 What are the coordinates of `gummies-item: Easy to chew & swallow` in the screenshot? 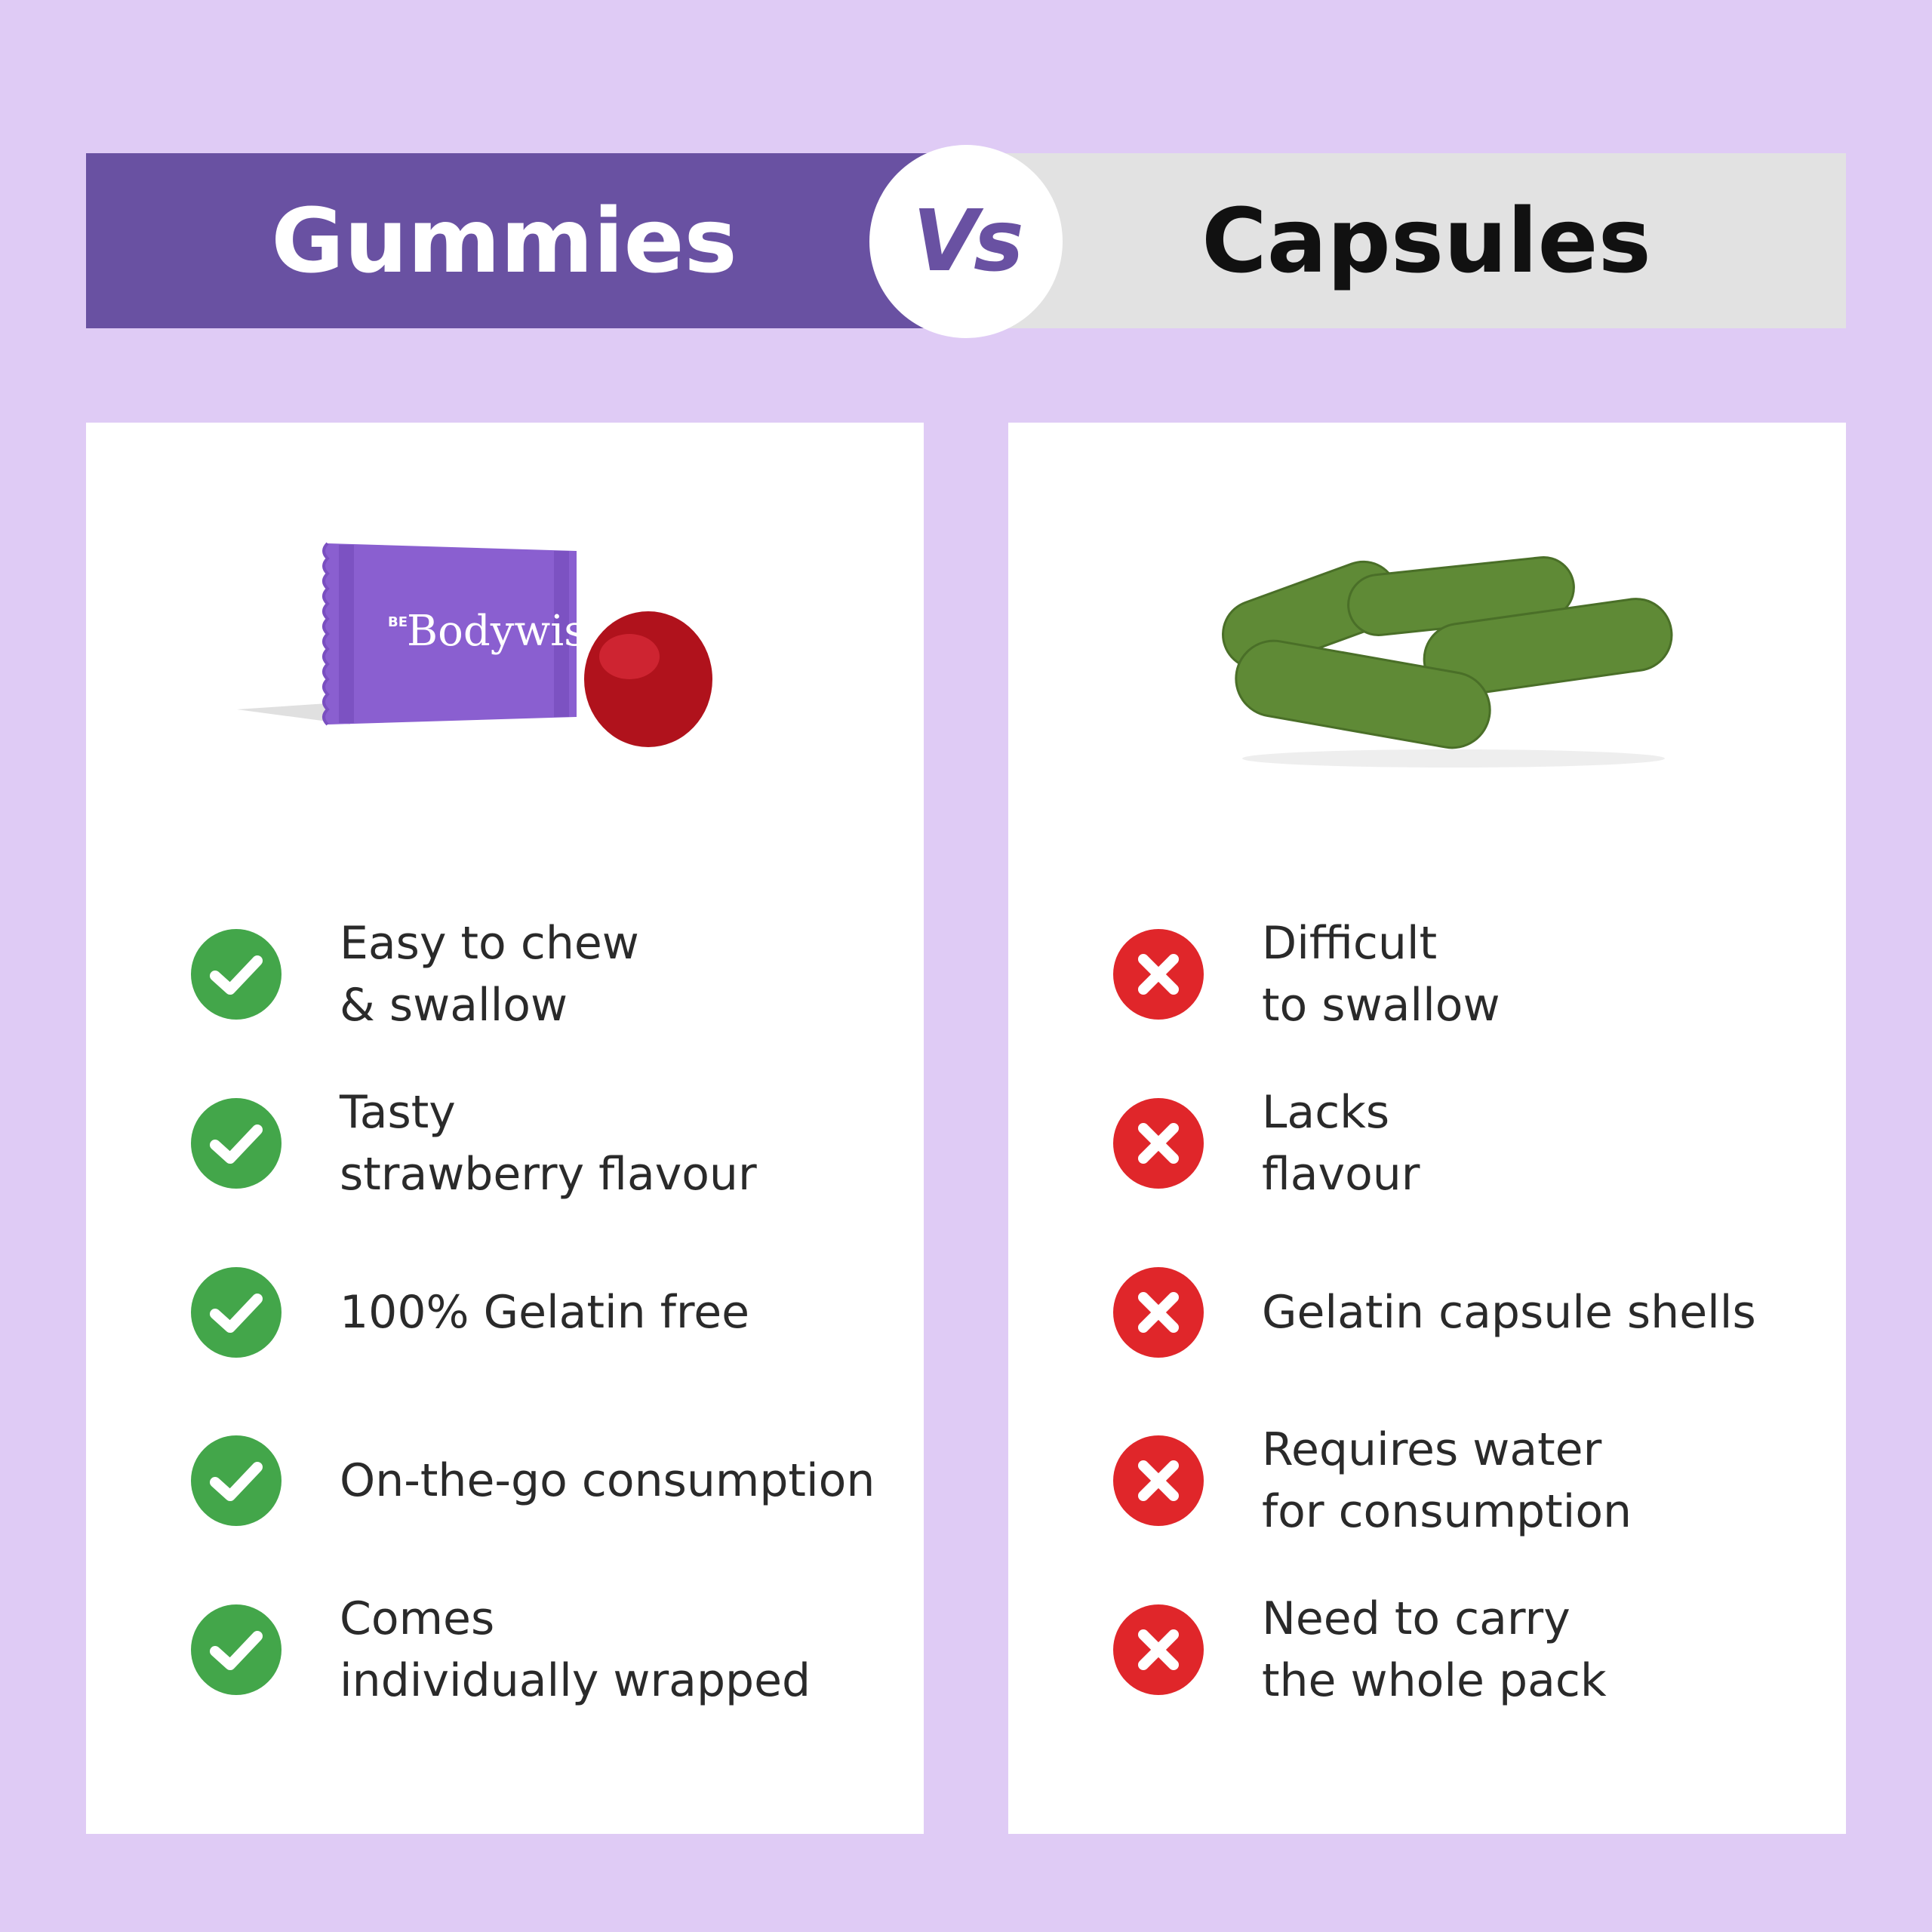 It's located at (505, 974).